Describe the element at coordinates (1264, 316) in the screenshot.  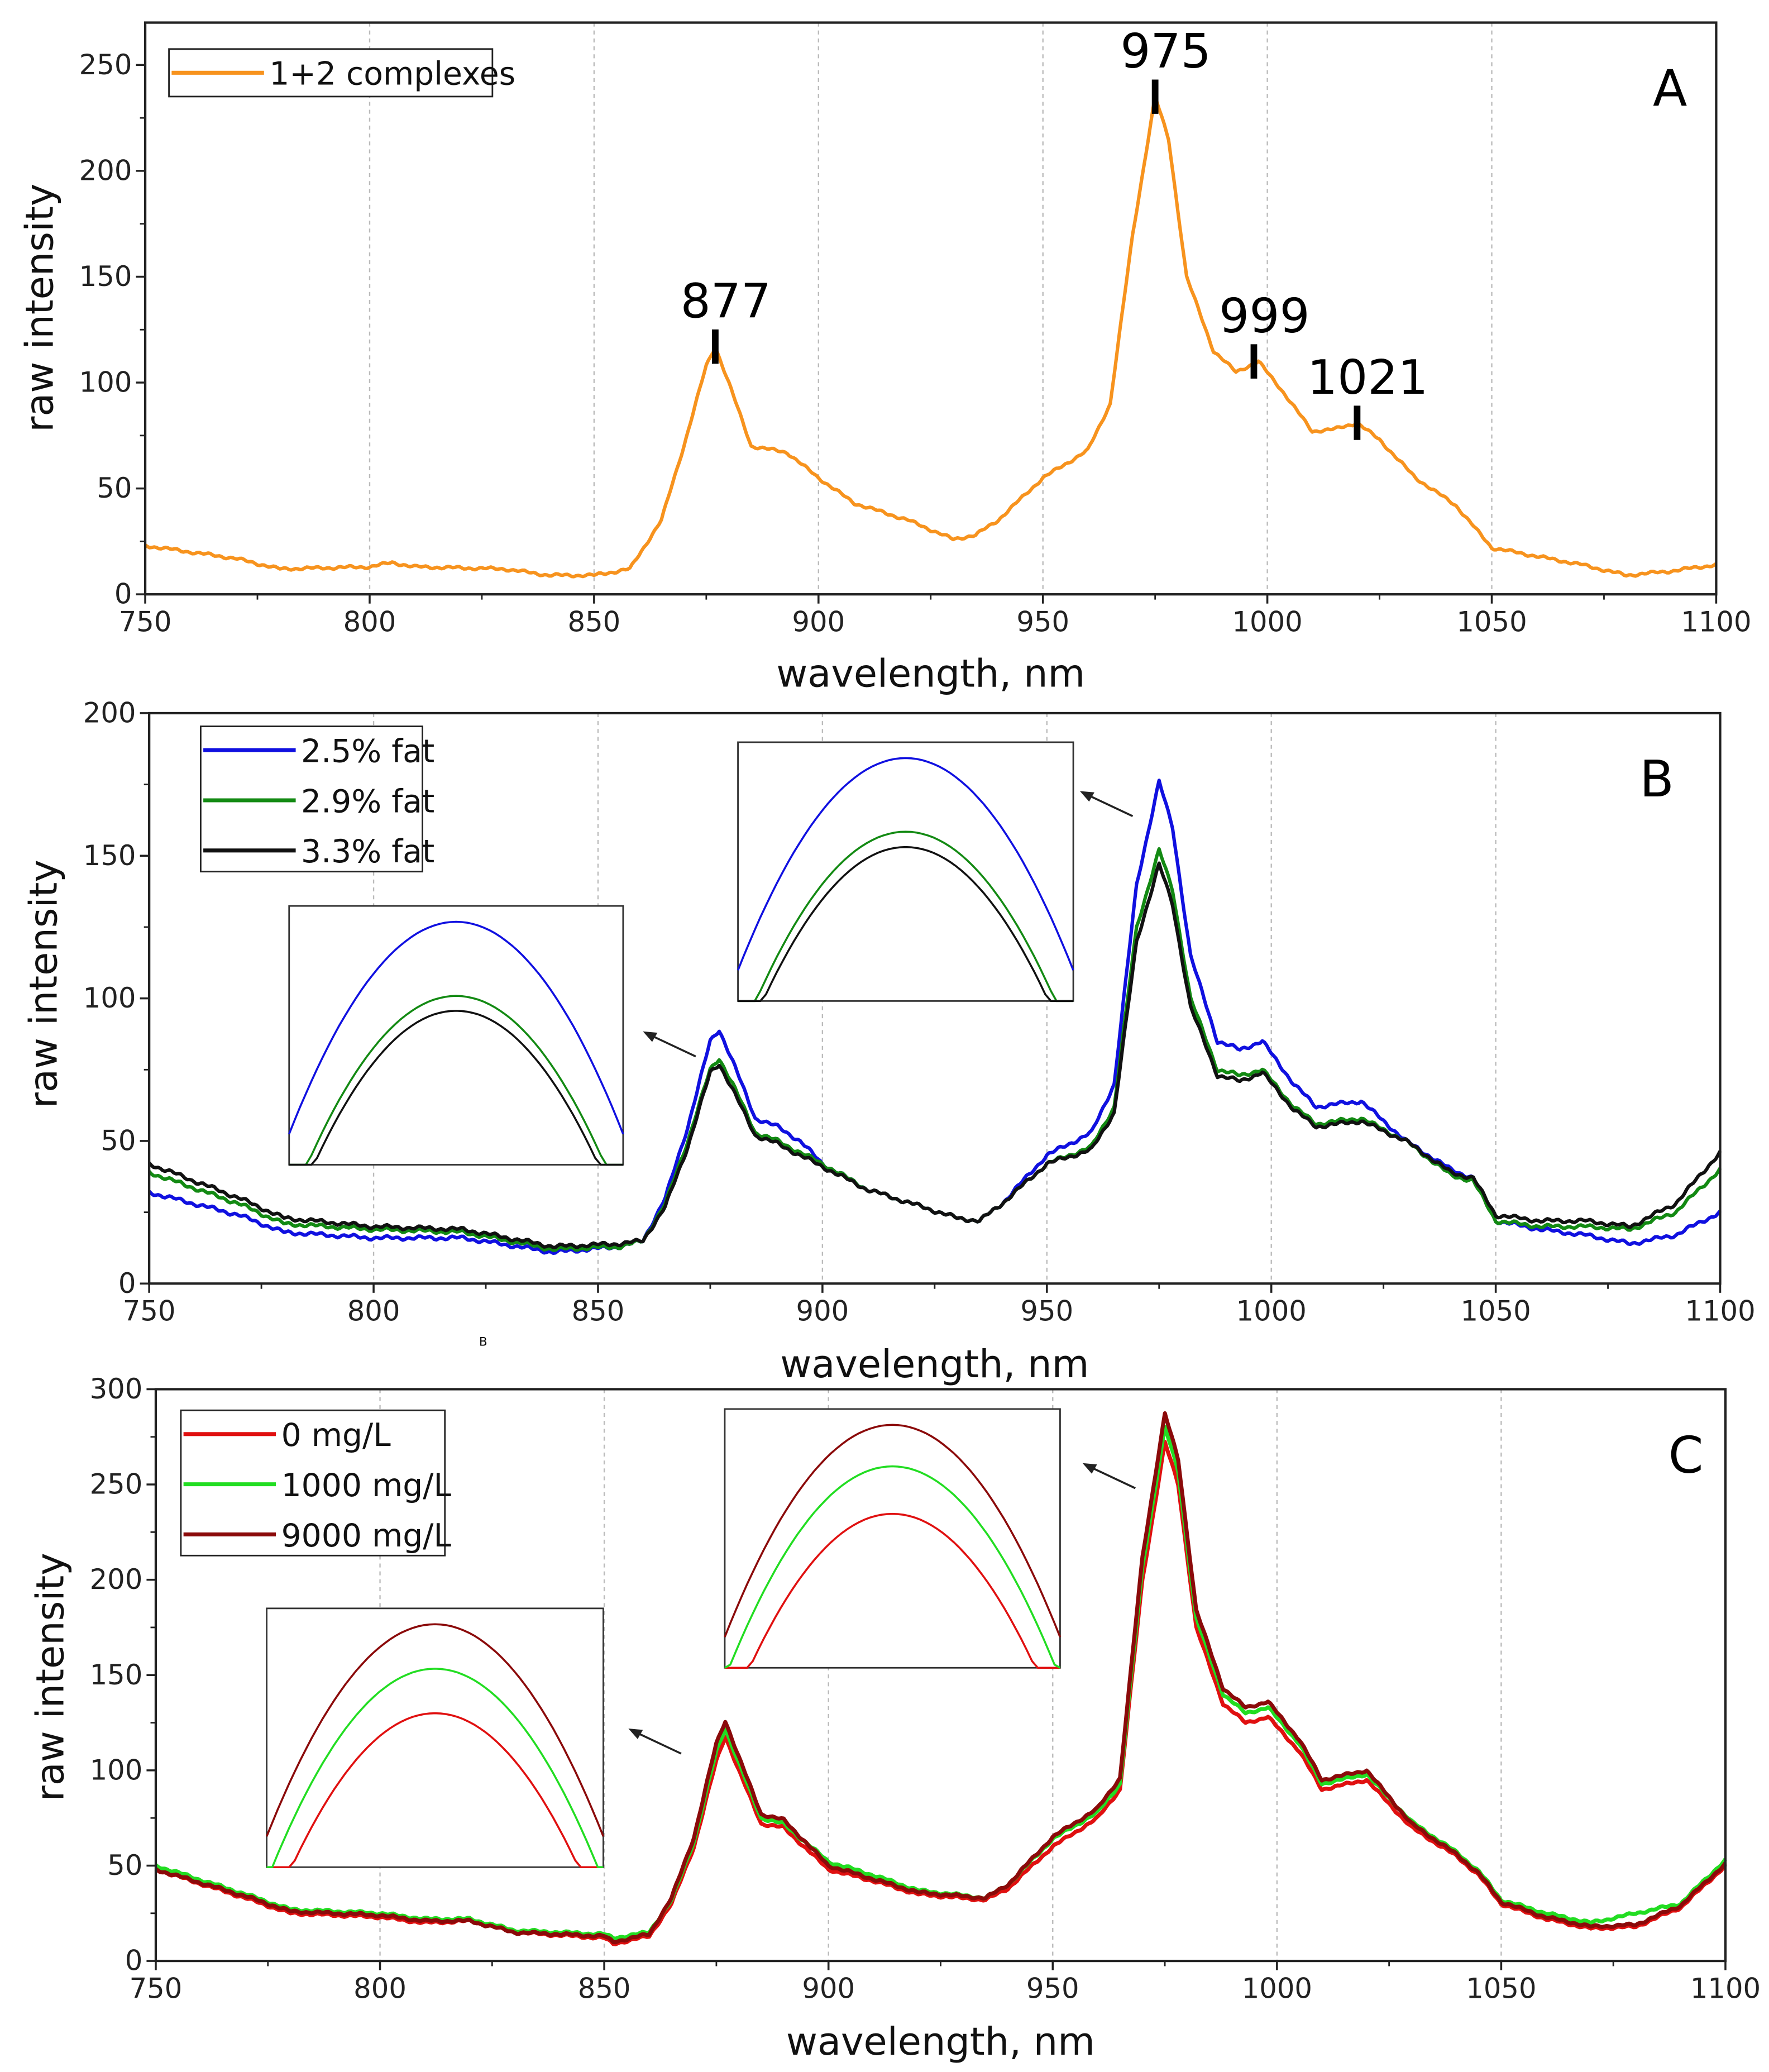
I see `peak-label: 999` at that location.